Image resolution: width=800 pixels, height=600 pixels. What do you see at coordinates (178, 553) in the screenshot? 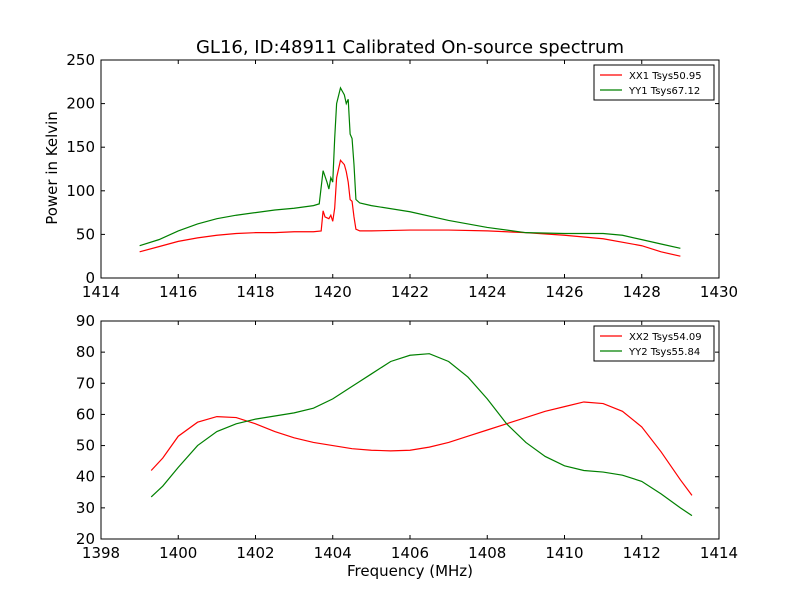
I see `bottom-x-tick-label-1: 1400` at bounding box center [178, 553].